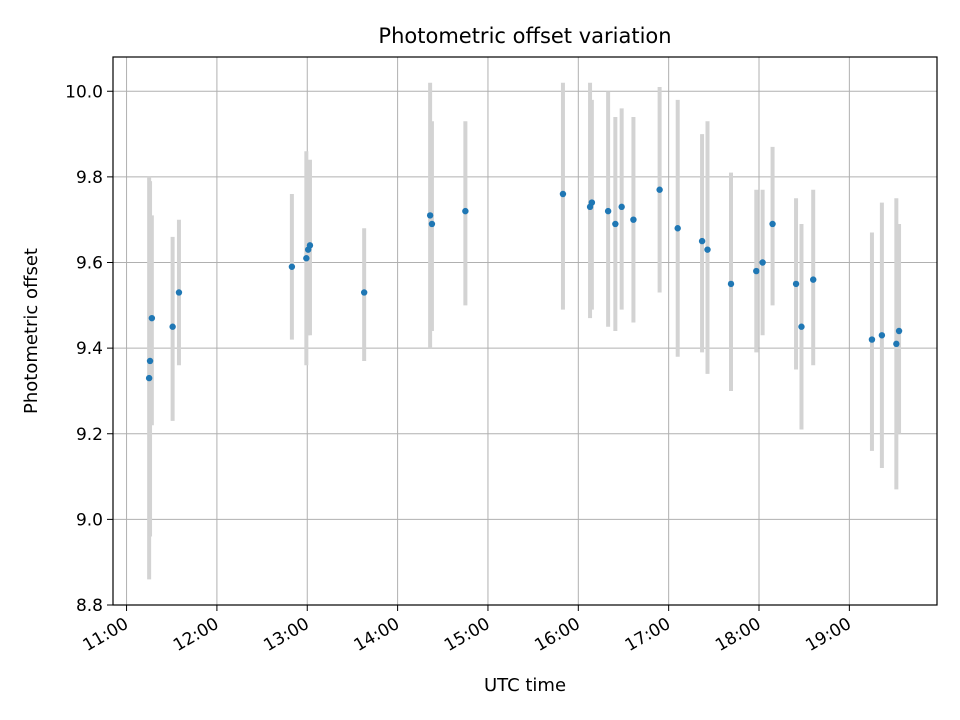 The image size is (960, 720). What do you see at coordinates (89, 606) in the screenshot?
I see `y-tick-label: 8.8` at bounding box center [89, 606].